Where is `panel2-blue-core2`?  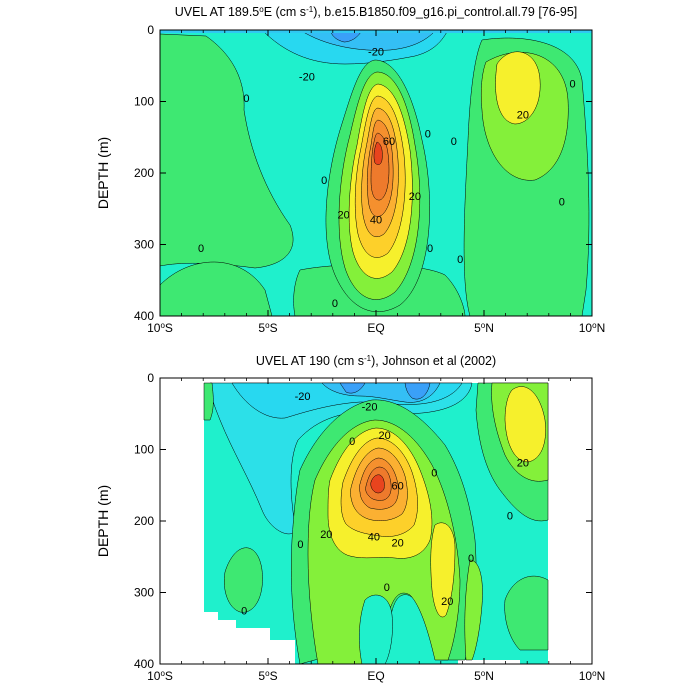 panel2-blue-core2 is located at coordinates (417, 391).